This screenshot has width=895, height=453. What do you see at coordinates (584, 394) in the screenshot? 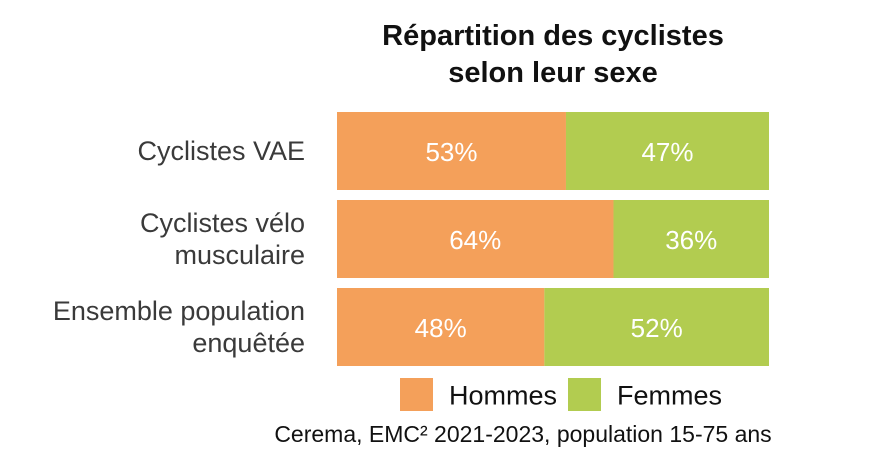
I see `legend-swatch-femmes` at bounding box center [584, 394].